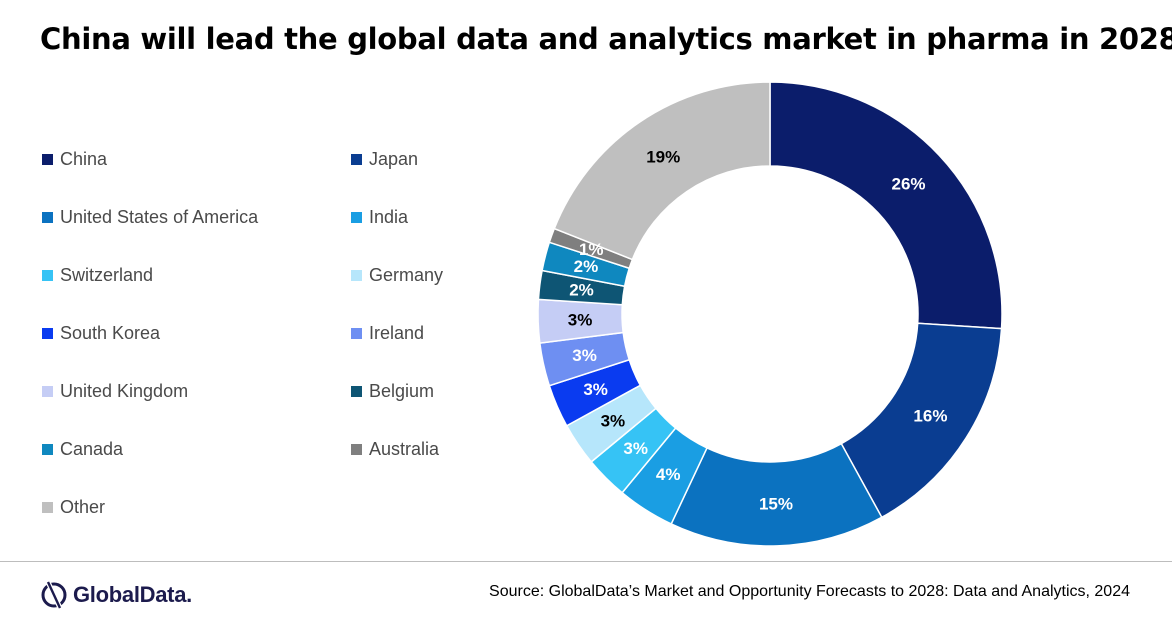  I want to click on legend-item-germany: Germany, so click(431, 275).